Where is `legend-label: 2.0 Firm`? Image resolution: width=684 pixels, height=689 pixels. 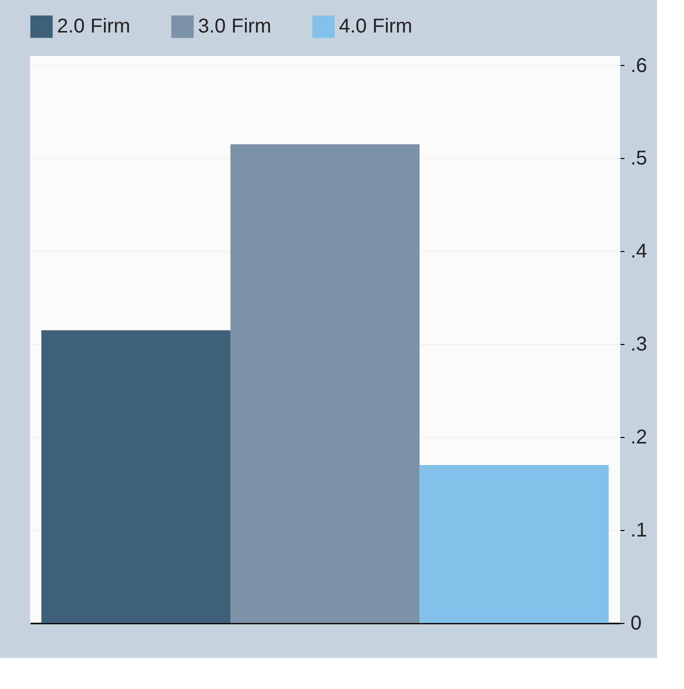
legend-label: 2.0 Firm is located at coordinates (93, 27).